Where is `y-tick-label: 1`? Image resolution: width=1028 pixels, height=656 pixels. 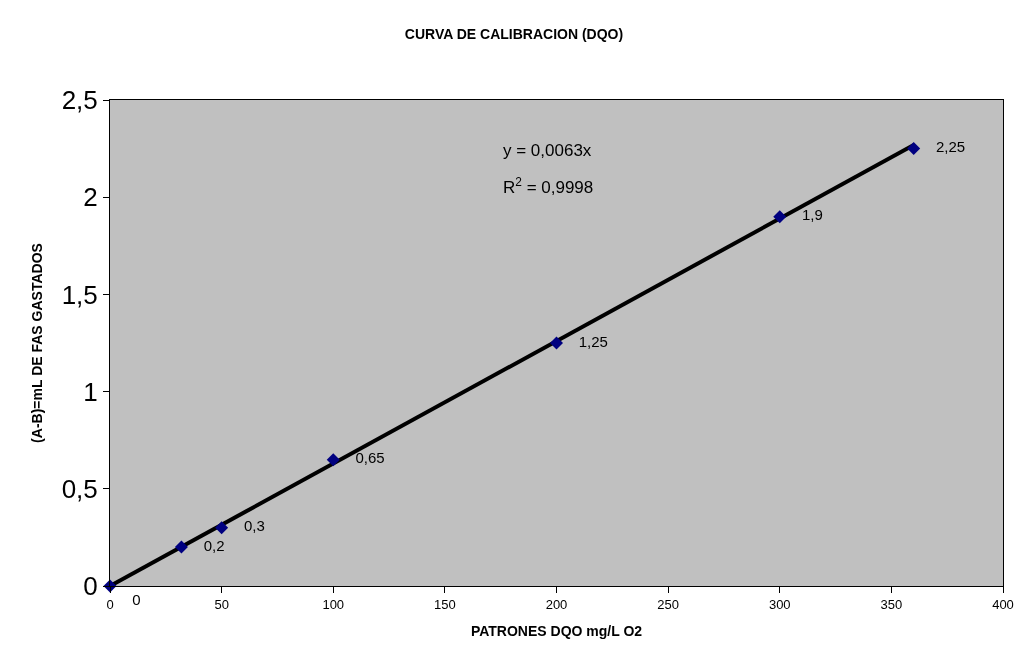 y-tick-label: 1 is located at coordinates (90, 391).